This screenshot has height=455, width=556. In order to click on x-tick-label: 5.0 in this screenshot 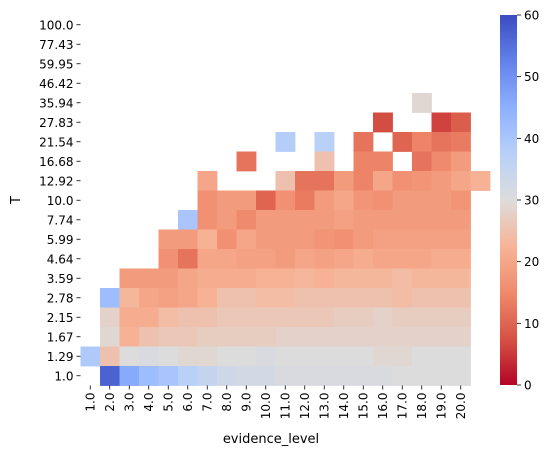, I will do `click(168, 402)`.